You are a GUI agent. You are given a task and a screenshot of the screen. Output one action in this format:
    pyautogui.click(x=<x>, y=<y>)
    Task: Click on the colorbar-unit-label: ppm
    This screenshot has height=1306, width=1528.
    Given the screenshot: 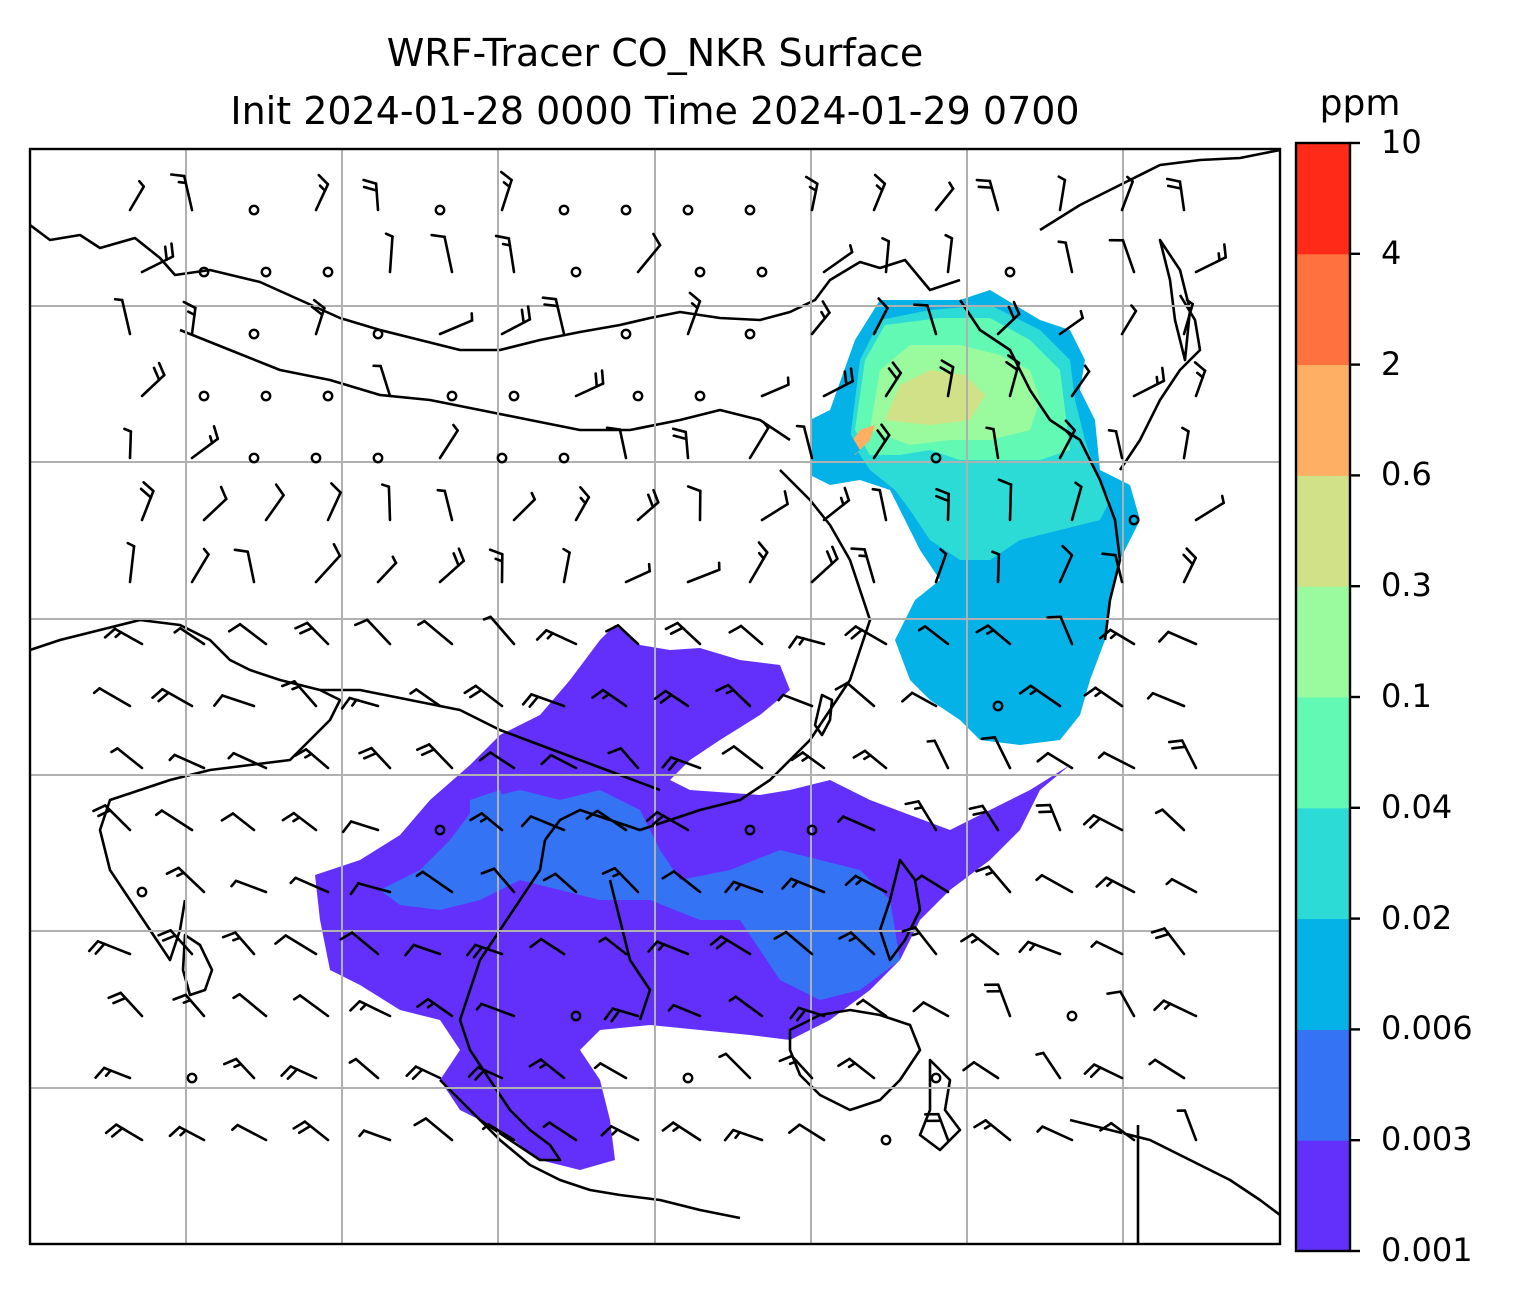 What is the action you would take?
    pyautogui.click(x=1360, y=103)
    